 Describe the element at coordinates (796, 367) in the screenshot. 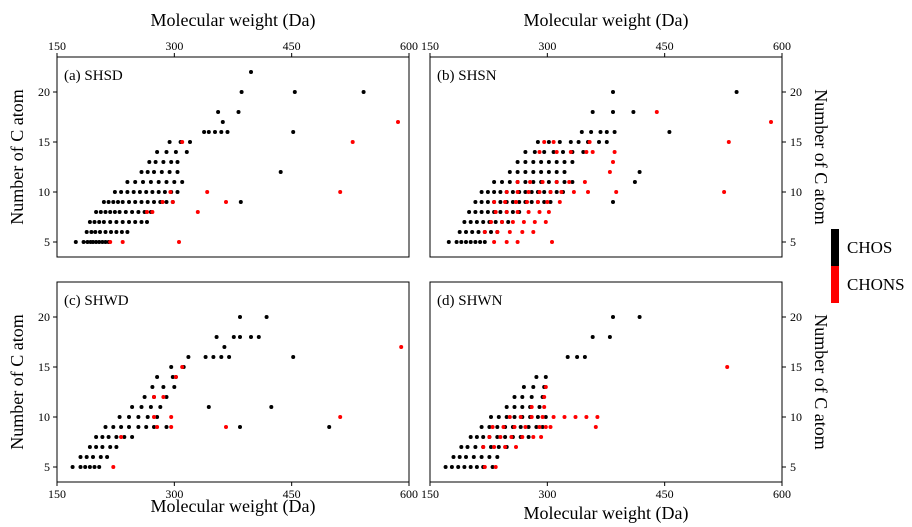

I see `y-tick-label: 15` at that location.